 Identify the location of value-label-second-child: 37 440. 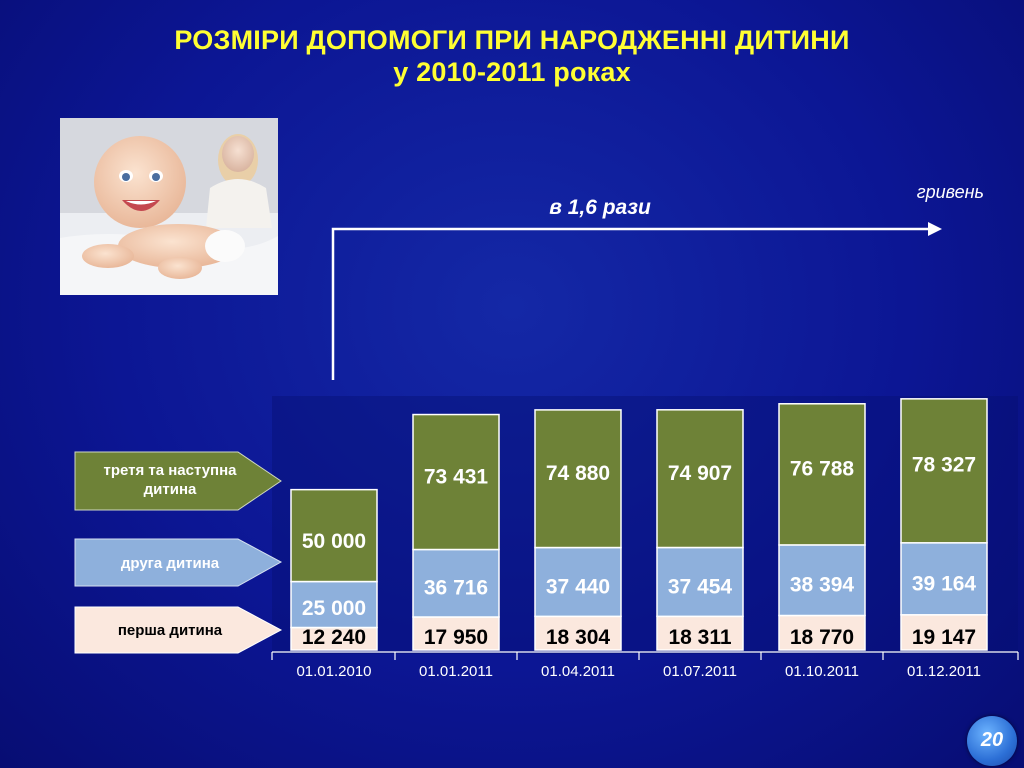
(578, 586).